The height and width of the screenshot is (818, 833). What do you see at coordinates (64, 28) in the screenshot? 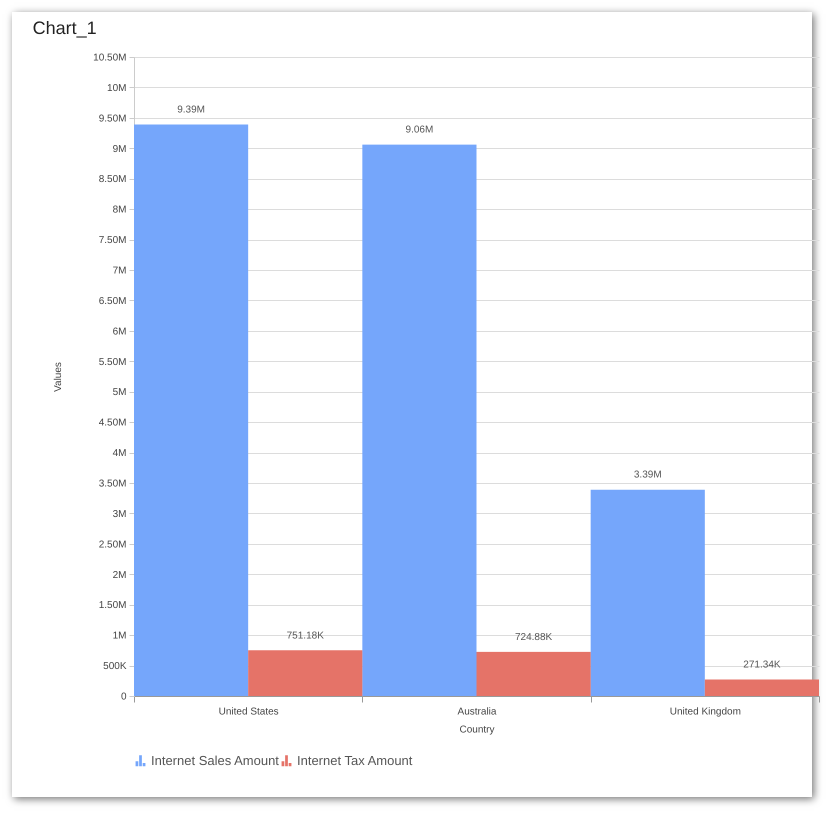
I see `chart-title: Chart_1` at bounding box center [64, 28].